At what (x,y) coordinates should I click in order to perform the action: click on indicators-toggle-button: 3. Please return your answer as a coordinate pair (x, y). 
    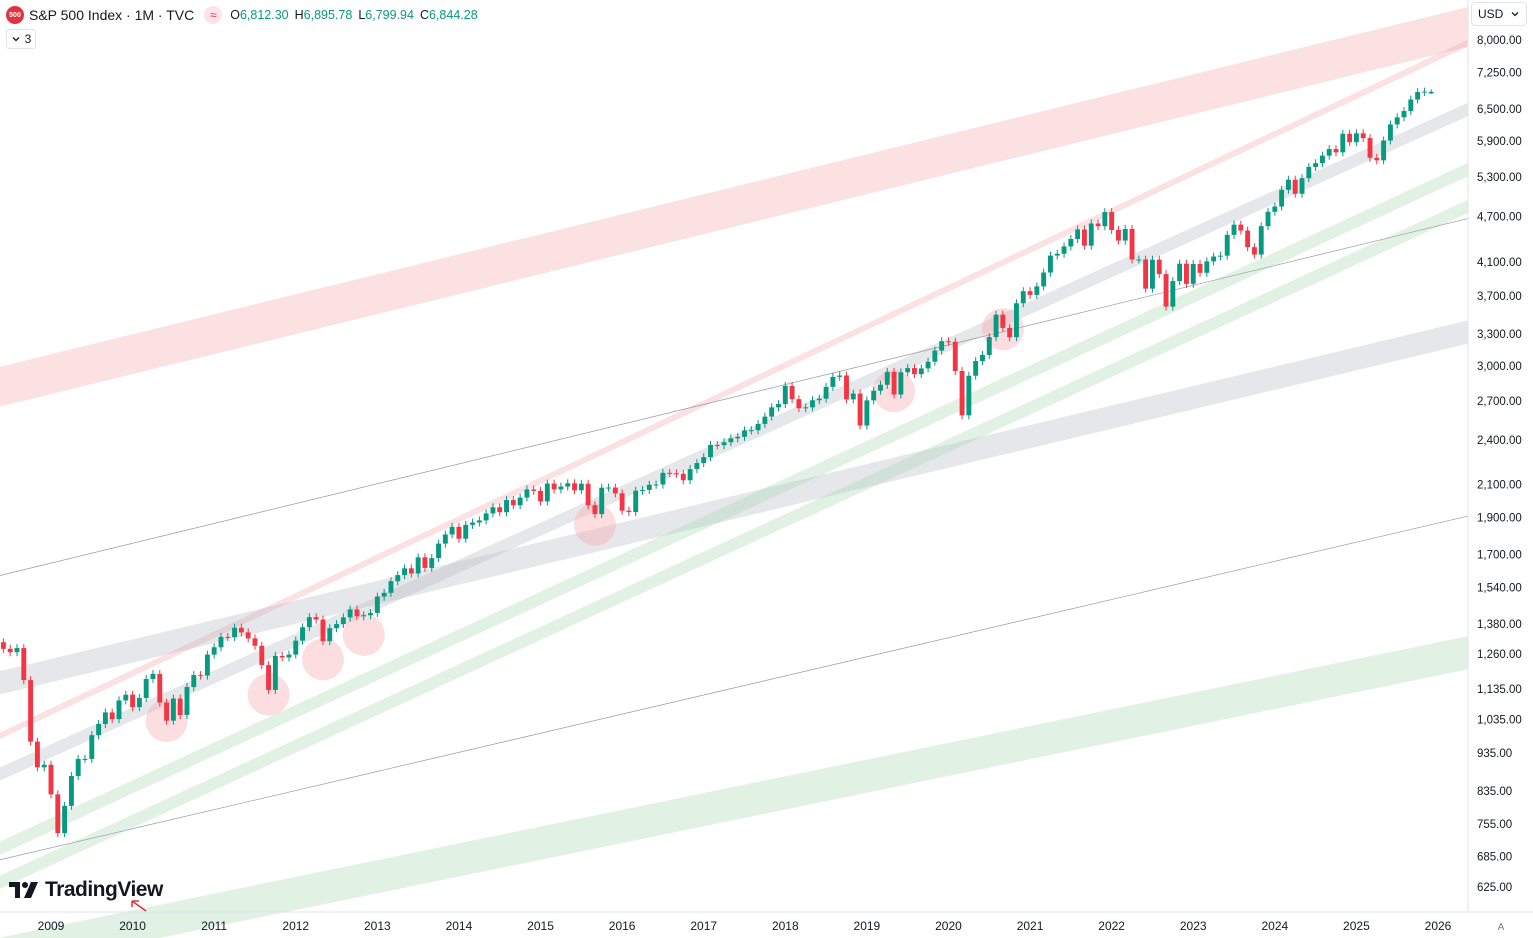
    Looking at the image, I should click on (21, 39).